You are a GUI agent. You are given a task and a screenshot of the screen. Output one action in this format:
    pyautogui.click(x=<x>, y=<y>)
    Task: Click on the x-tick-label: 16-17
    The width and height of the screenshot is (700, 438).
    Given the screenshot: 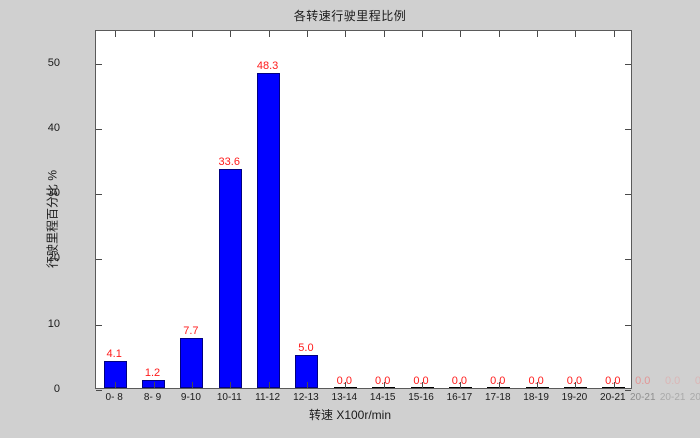 What is the action you would take?
    pyautogui.click(x=459, y=397)
    